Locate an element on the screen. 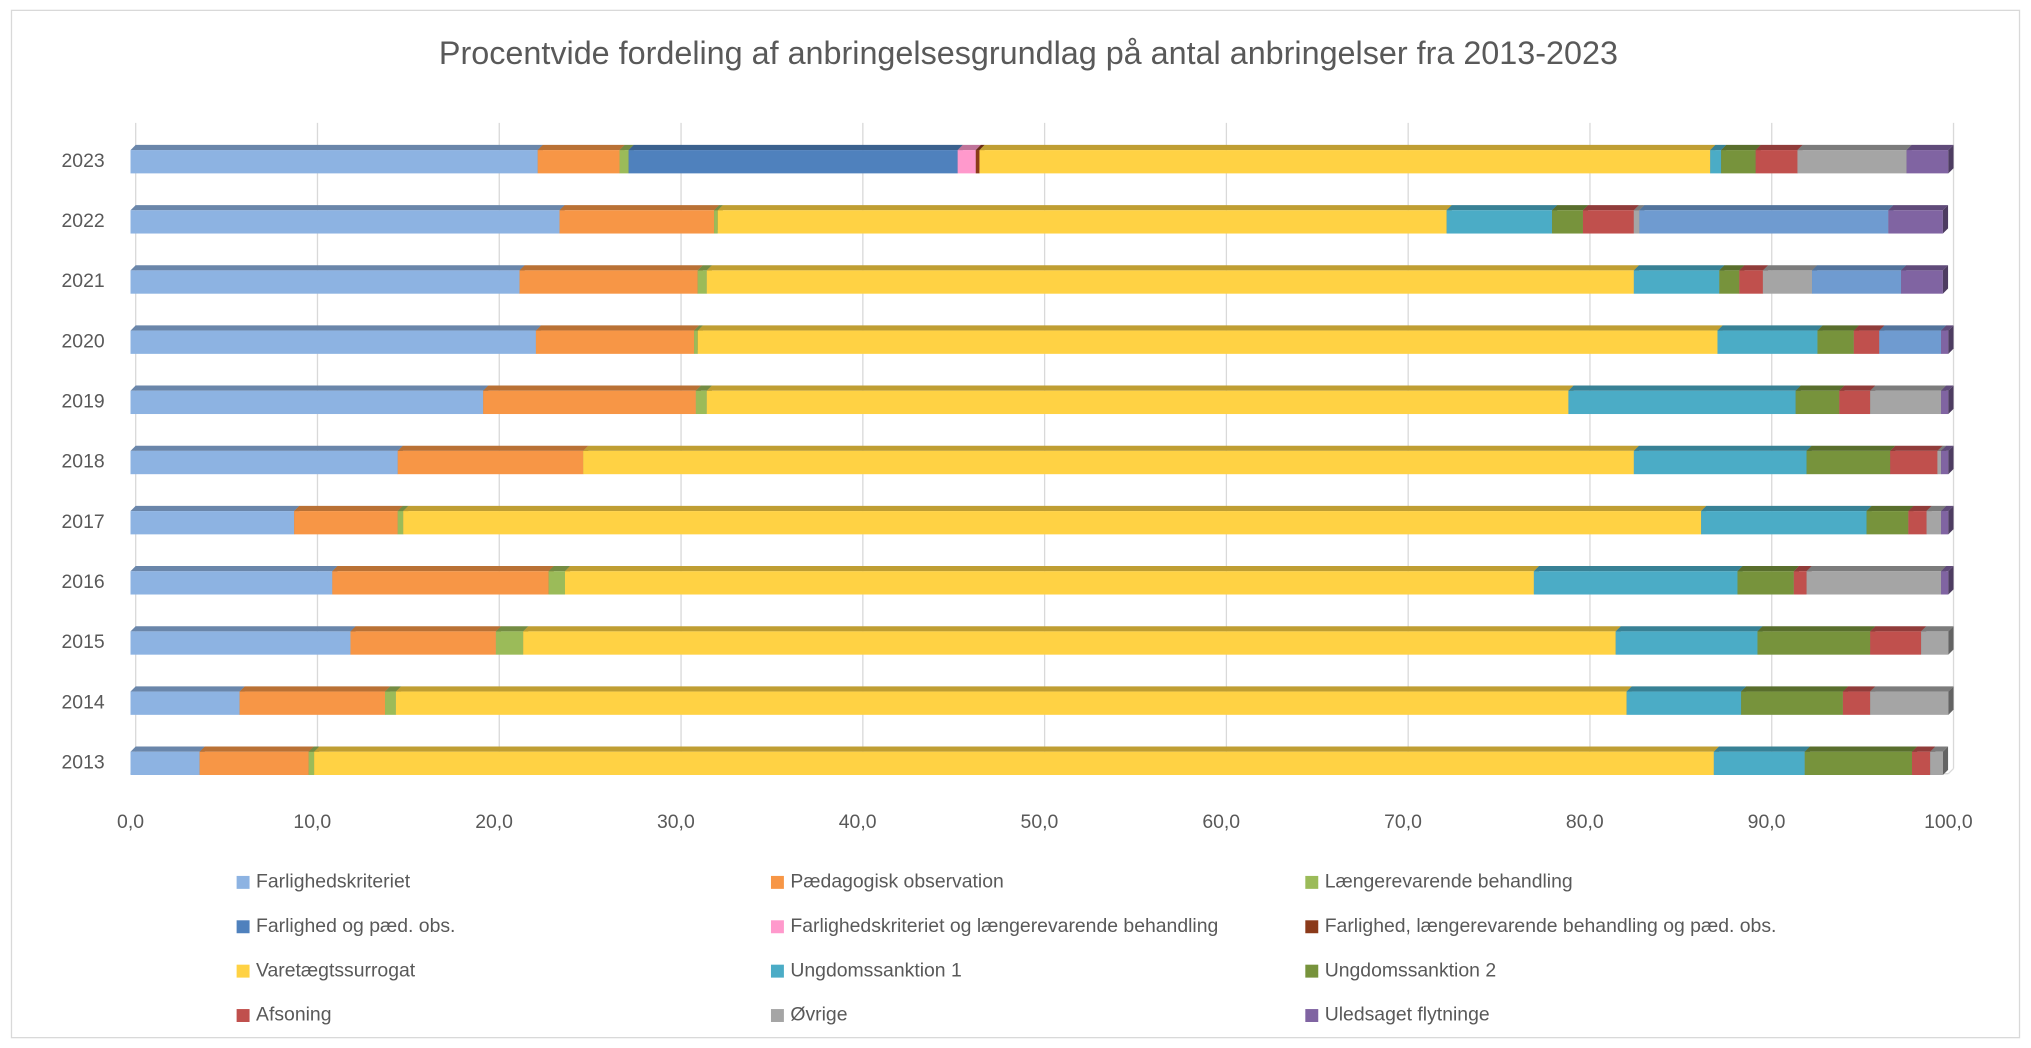 Image resolution: width=2031 pixels, height=1048 pixels. y-tick-label: 2019 is located at coordinates (83, 402).